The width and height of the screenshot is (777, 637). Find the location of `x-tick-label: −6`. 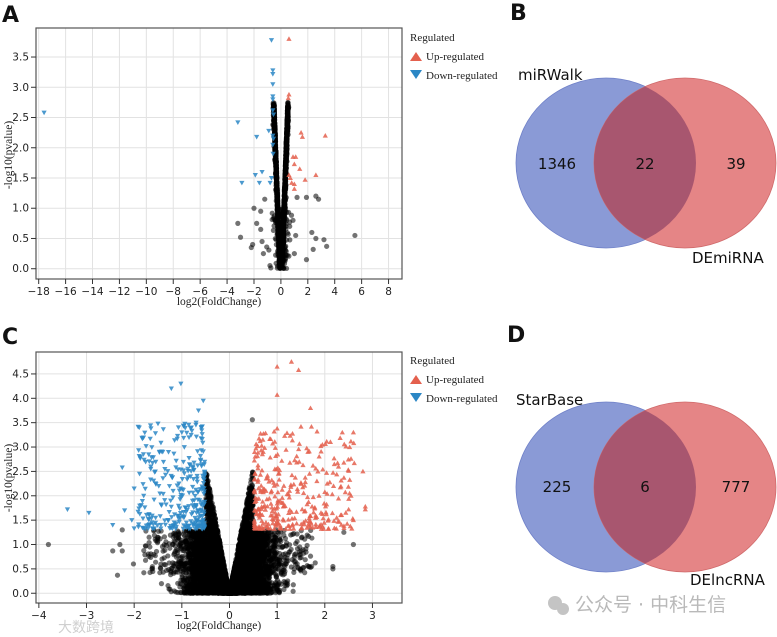

x-tick-label: −6 is located at coordinates (200, 292).